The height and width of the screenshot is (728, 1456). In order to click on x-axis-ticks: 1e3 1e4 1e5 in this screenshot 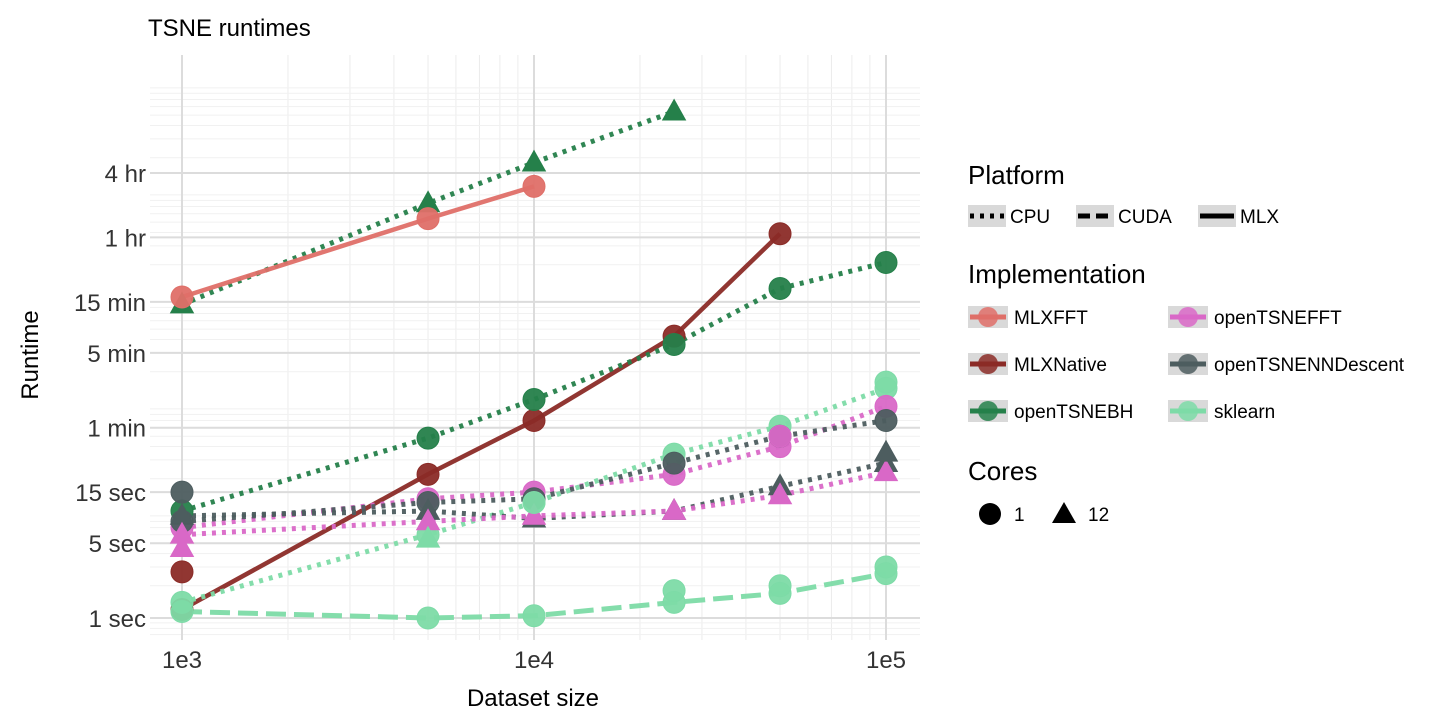, I will do `click(534, 660)`.